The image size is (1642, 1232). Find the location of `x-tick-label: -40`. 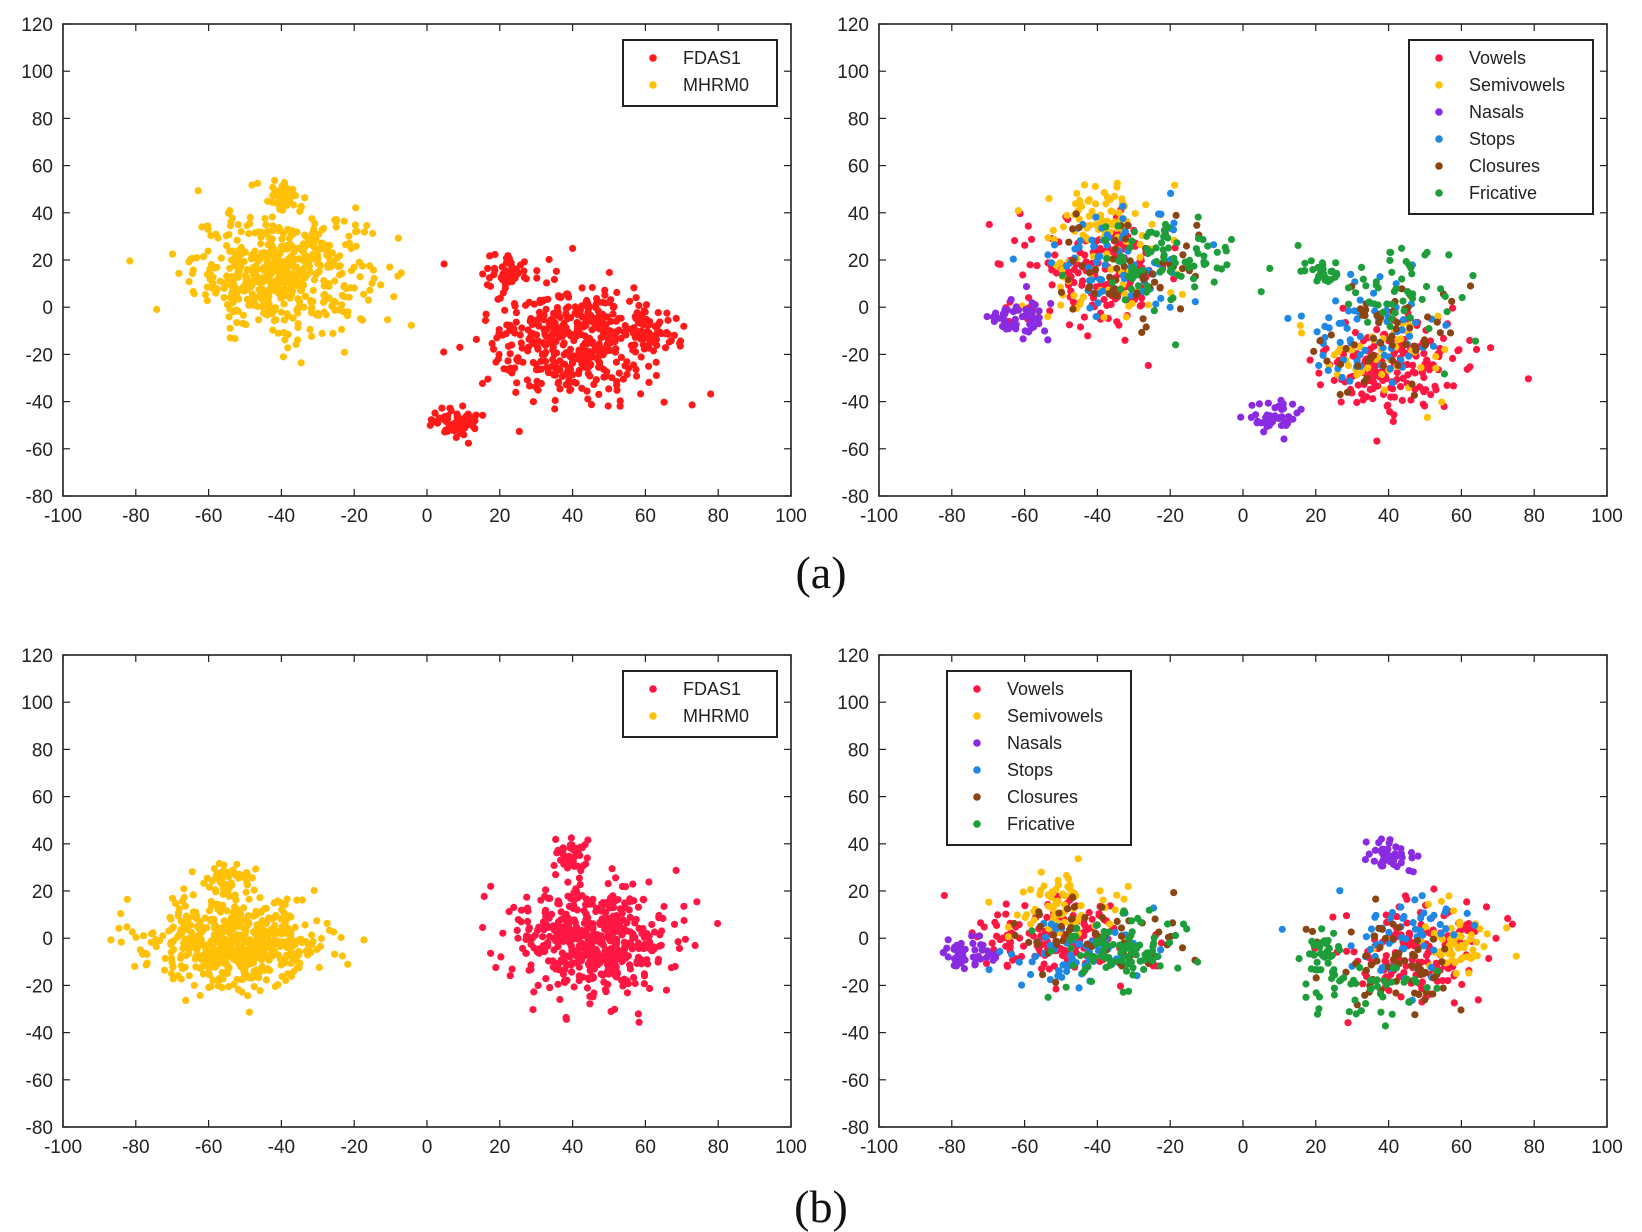

x-tick-label: -40 is located at coordinates (1097, 1147).